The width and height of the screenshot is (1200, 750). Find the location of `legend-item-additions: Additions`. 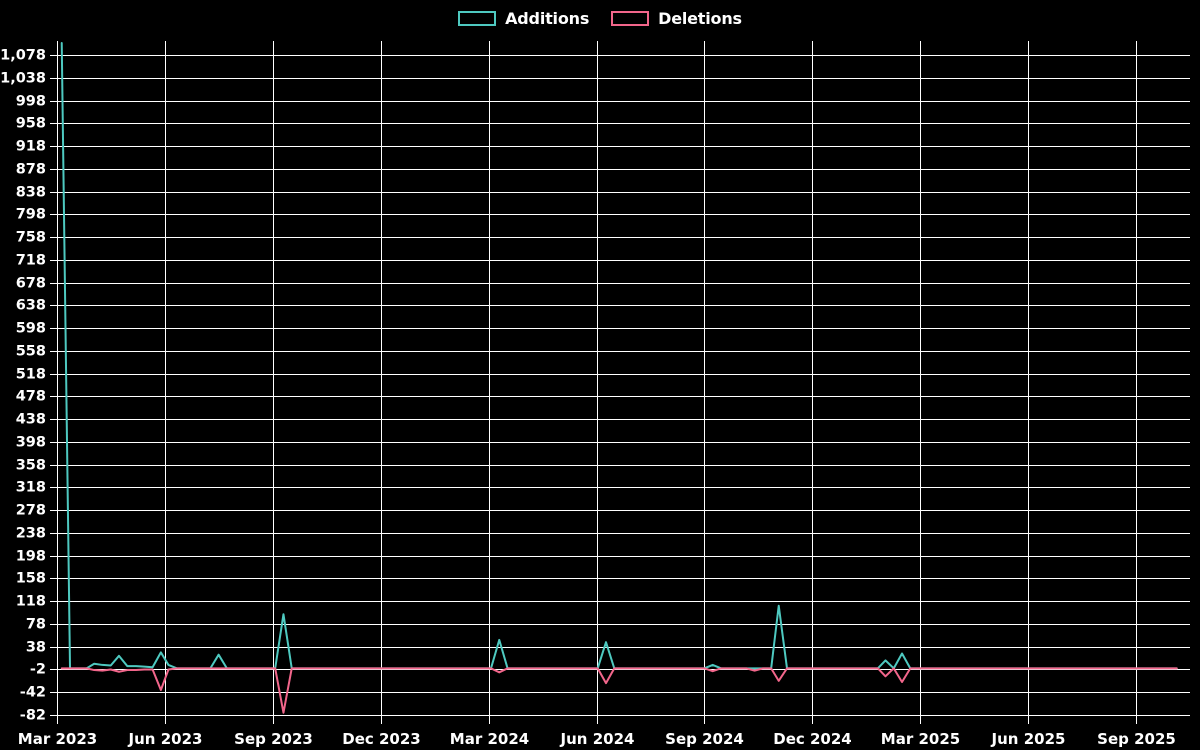

legend-item-additions: Additions is located at coordinates (523, 18).